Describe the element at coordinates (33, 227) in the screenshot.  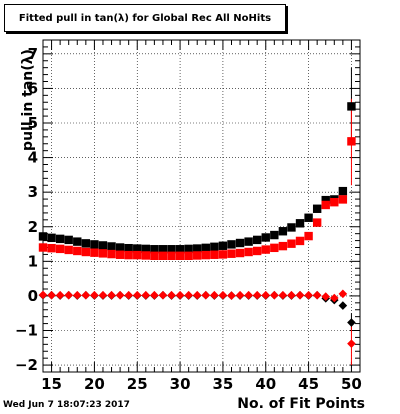
I see `y-tick-label: 2` at that location.